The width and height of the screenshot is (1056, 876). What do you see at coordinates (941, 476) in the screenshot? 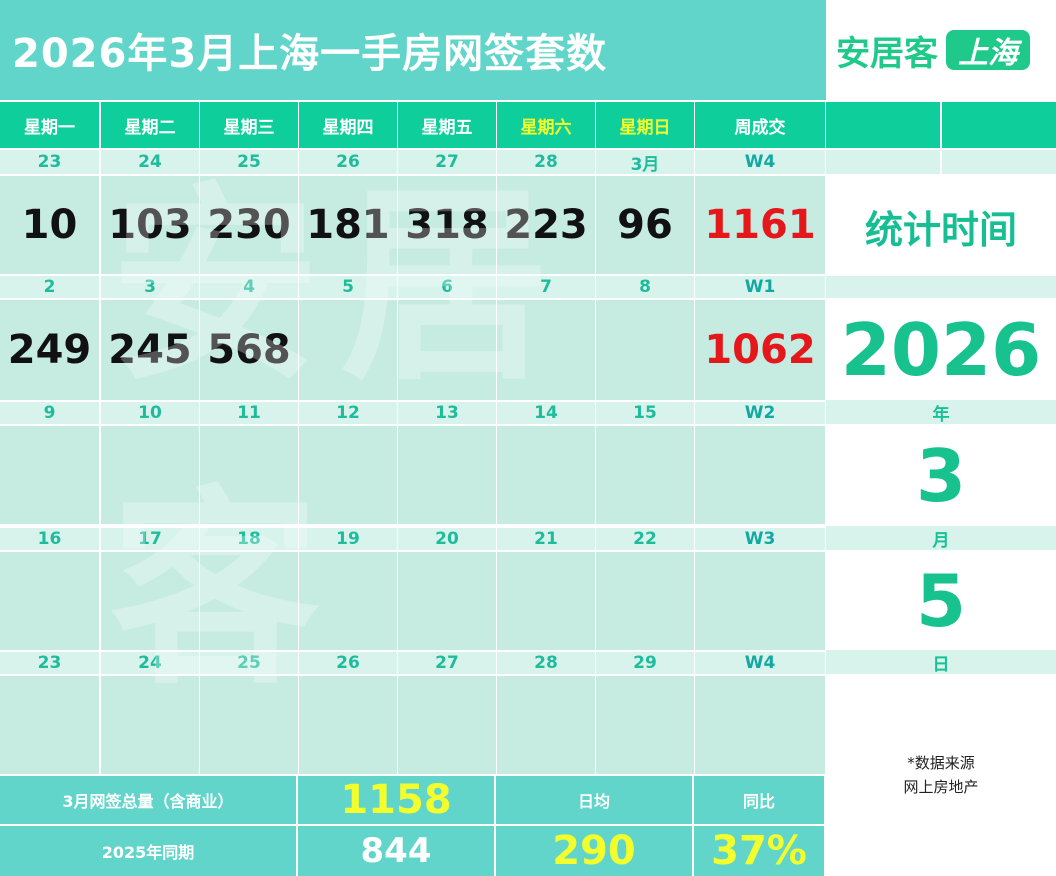
I see `stat-month: 3` at bounding box center [941, 476].